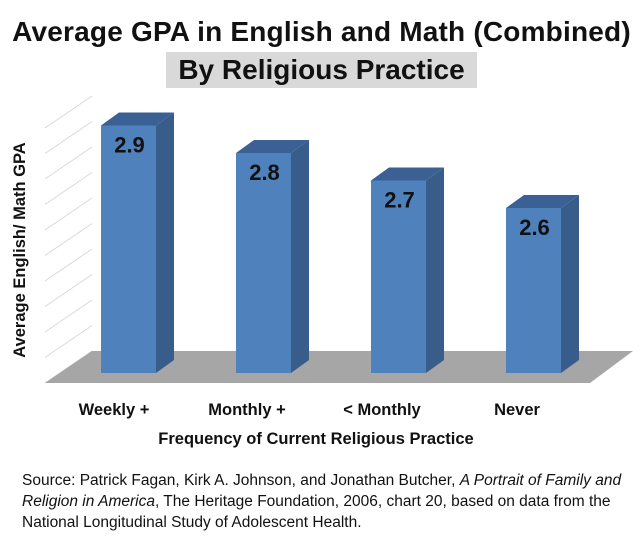 Image resolution: width=643 pixels, height=541 pixels. Describe the element at coordinates (264, 172) in the screenshot. I see `data-label: 2.8` at that location.